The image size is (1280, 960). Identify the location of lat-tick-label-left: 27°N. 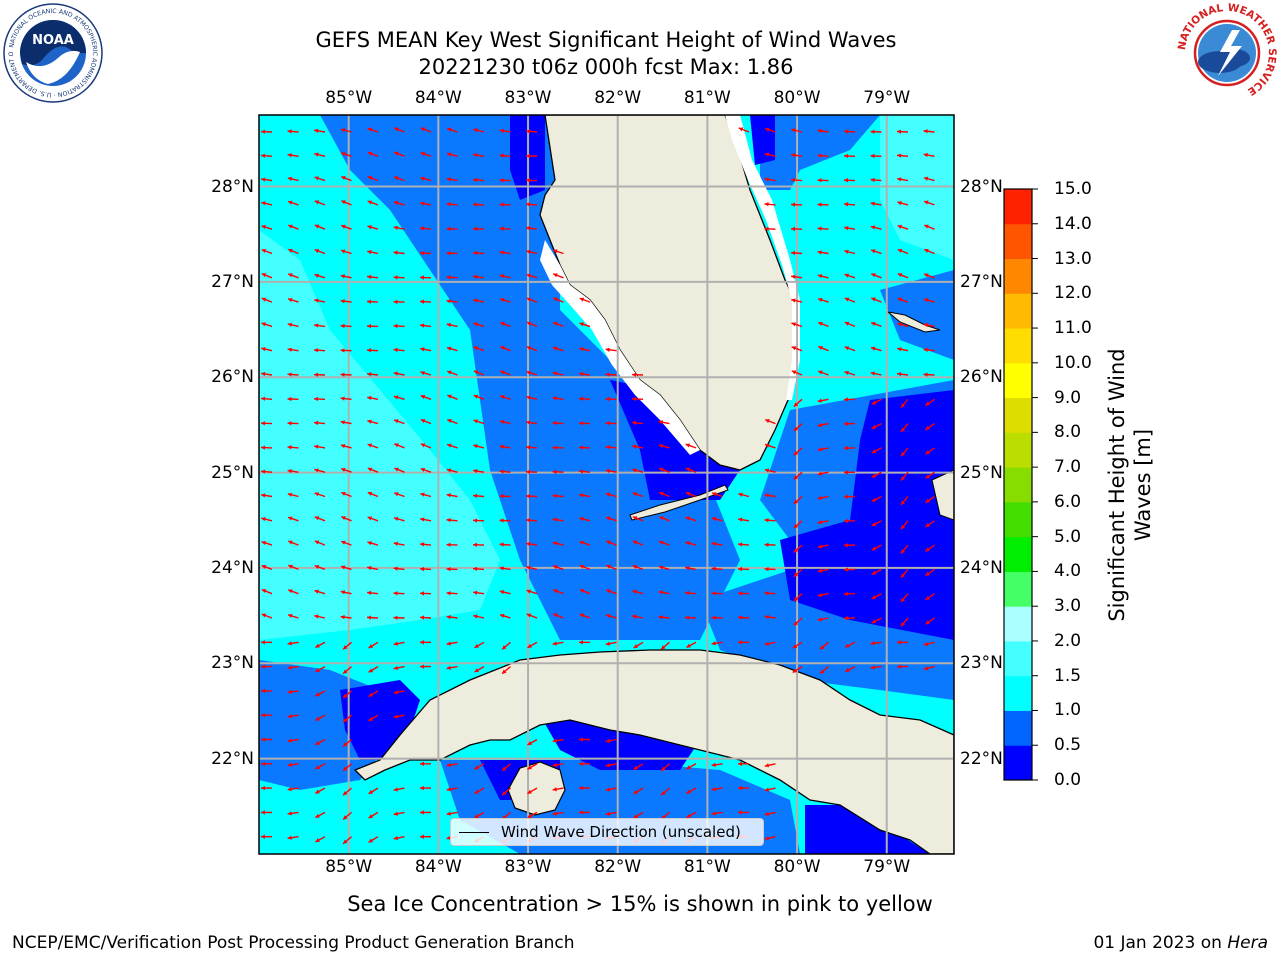
(232, 281).